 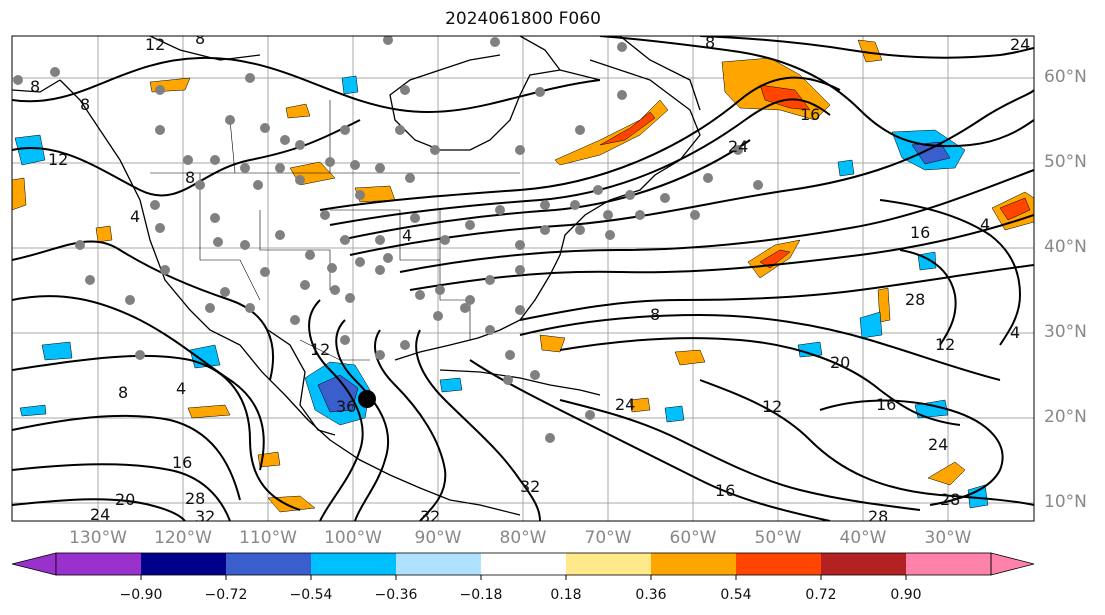 I want to click on longitude-label: 90°W, so click(x=438, y=538).